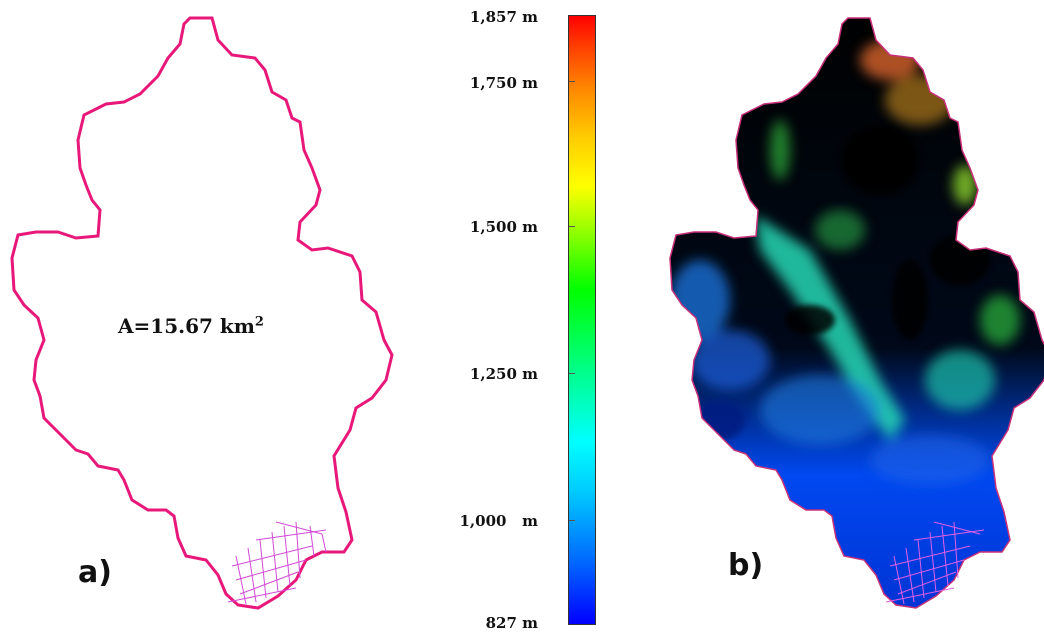  I want to click on colorbar-min-label: 827 m, so click(511, 623).